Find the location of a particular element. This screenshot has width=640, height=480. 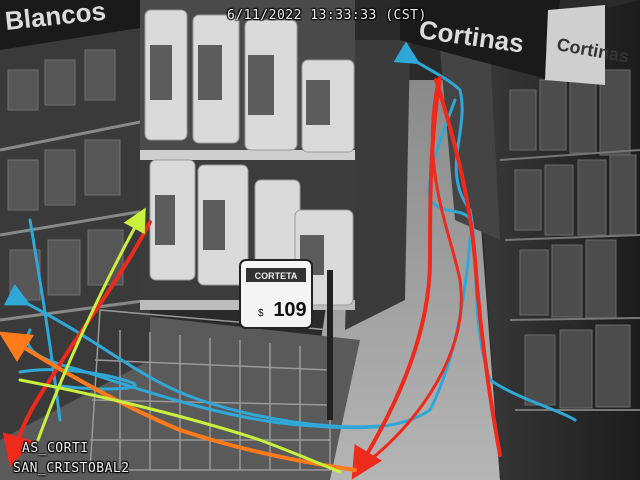

sign-blancos: Blancos is located at coordinates (70, 25).